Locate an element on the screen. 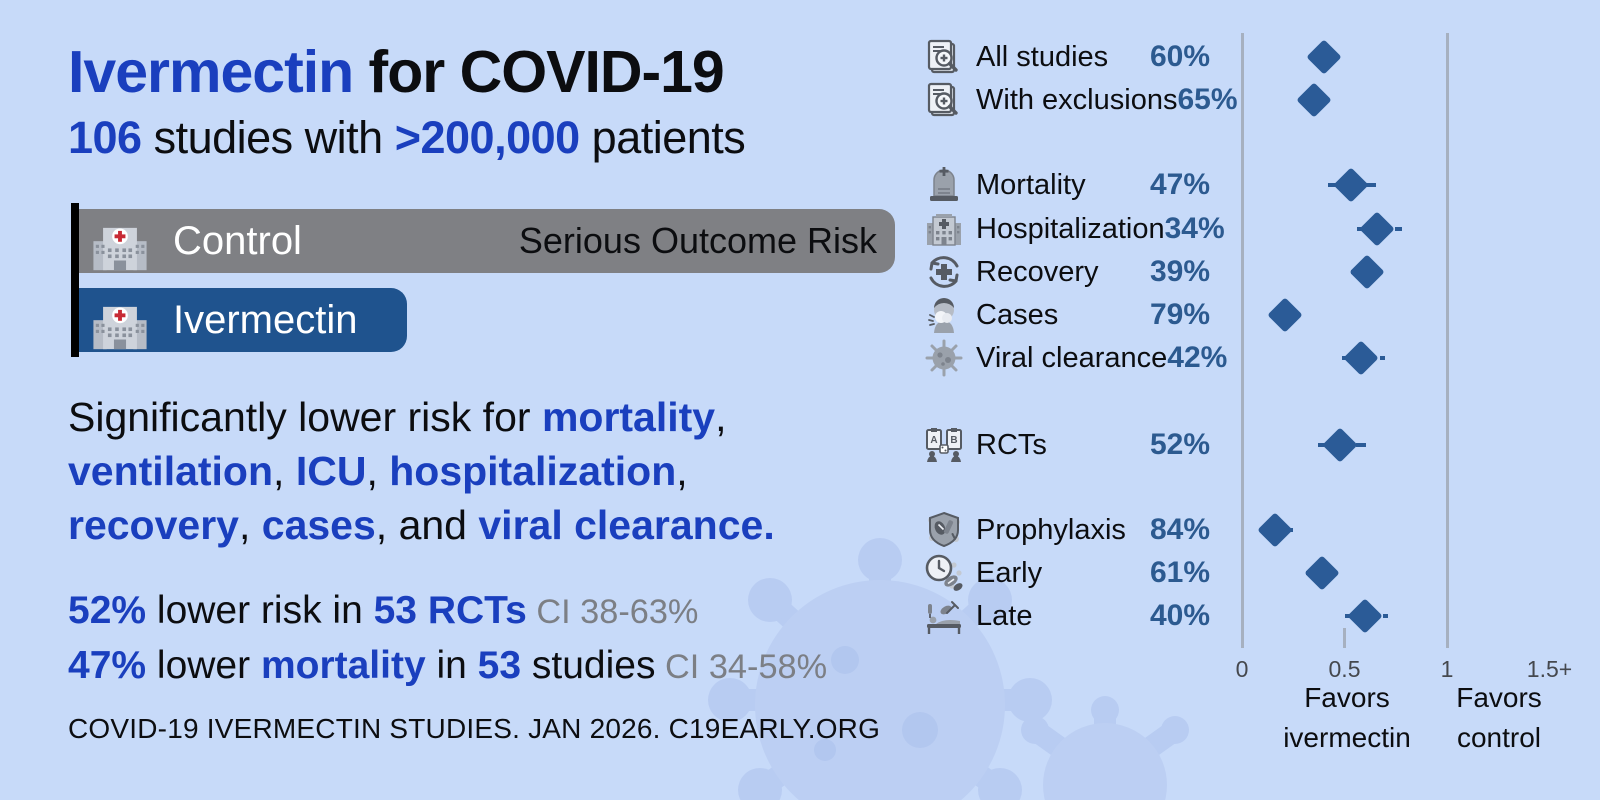 This screenshot has height=800, width=1600. forest-row-label: Viral clearance is located at coordinates (1072, 357).